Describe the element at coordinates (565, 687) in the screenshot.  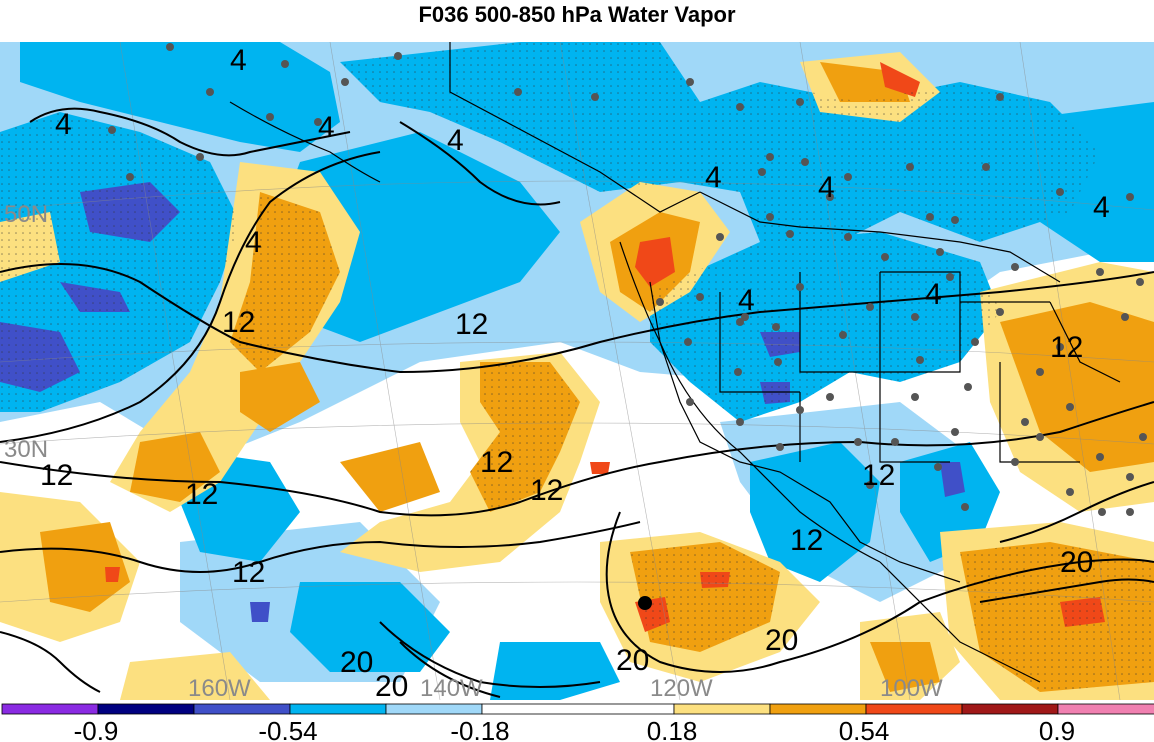
I see `lon-labels: 160W 140W 120W 100W` at that location.